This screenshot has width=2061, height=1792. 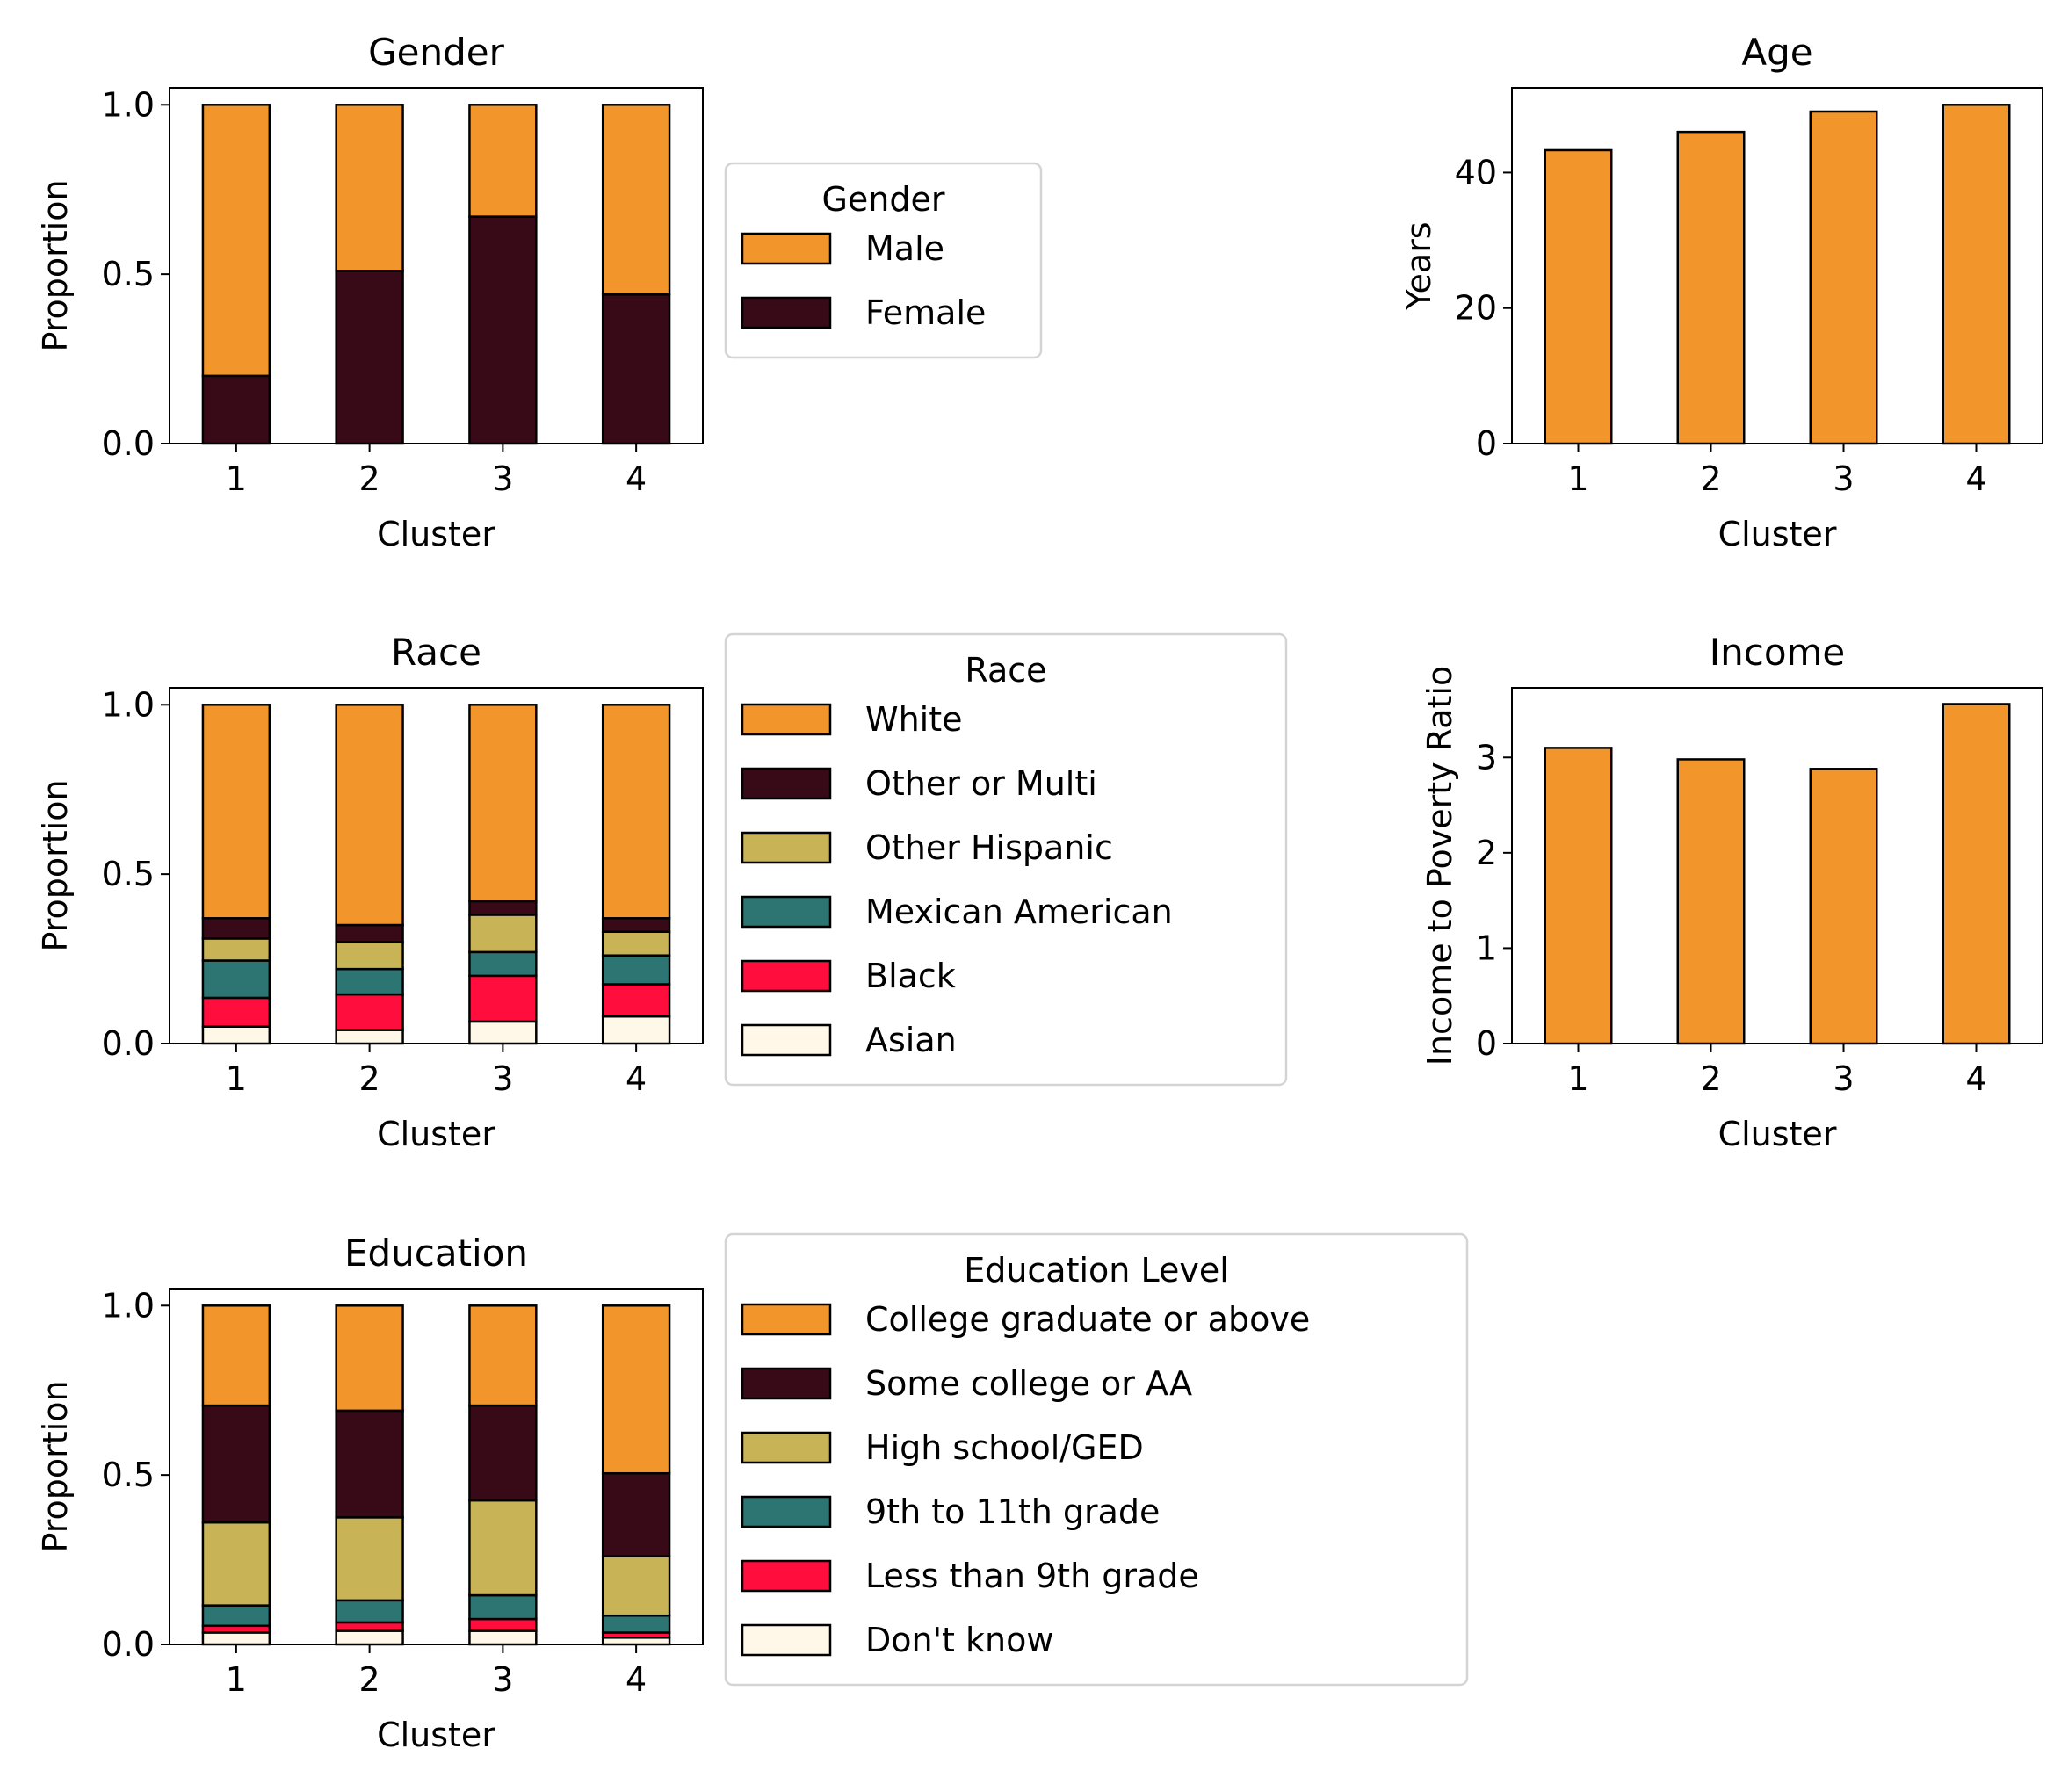 I want to click on gender-ylabel: Proportion, so click(x=55, y=265).